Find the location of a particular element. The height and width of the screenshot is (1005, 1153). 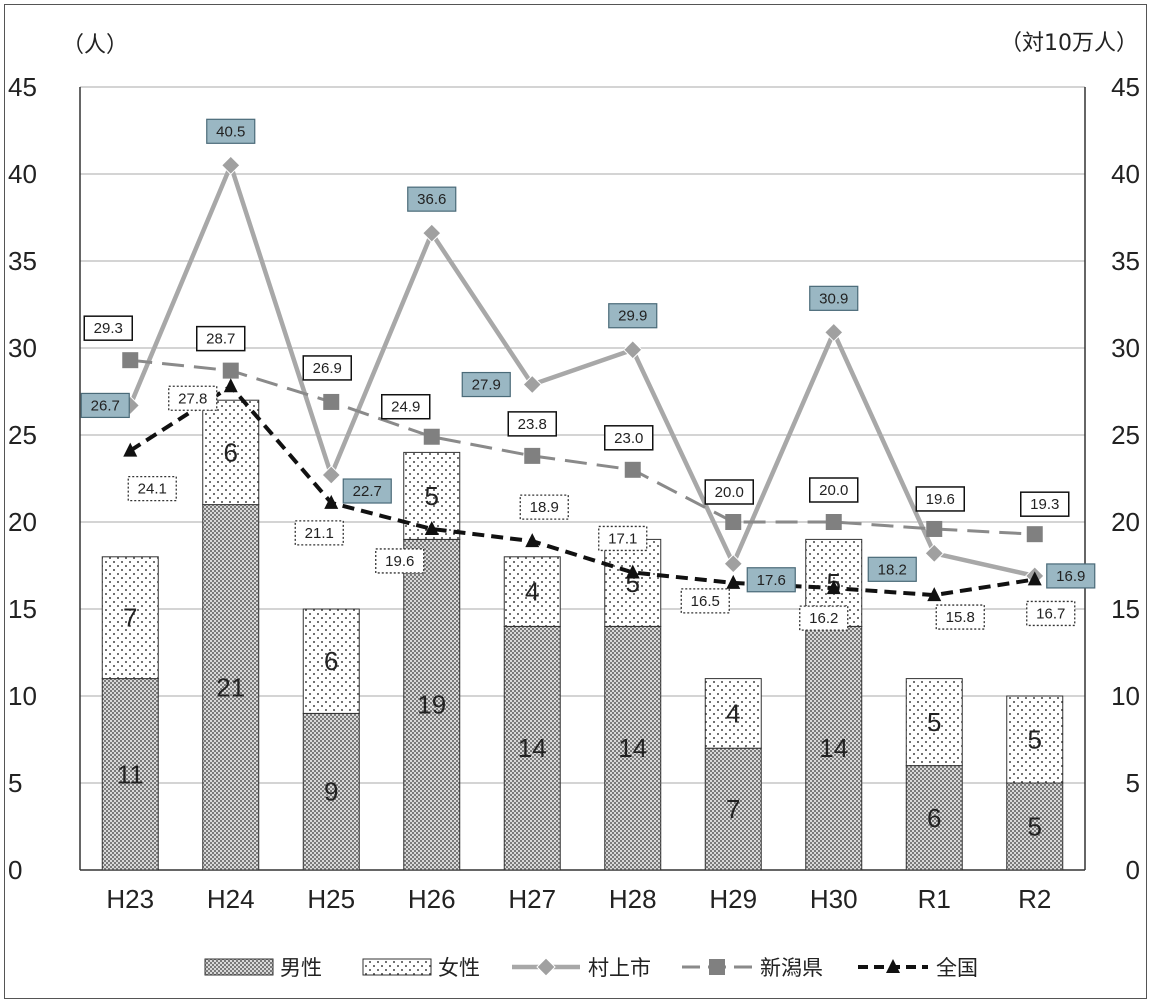

data-label: 36.6 is located at coordinates (431, 199).